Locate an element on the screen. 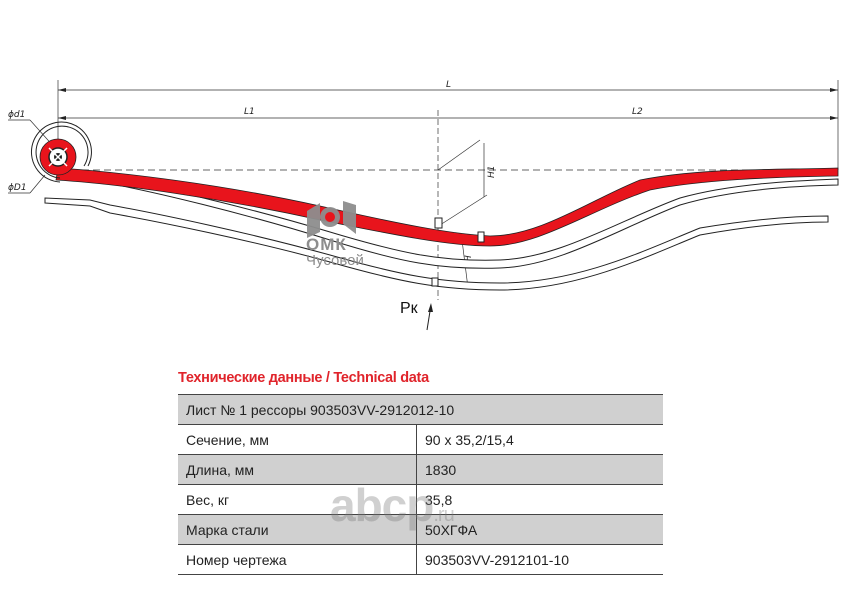  row-label: Сечение, мм is located at coordinates (297, 439).